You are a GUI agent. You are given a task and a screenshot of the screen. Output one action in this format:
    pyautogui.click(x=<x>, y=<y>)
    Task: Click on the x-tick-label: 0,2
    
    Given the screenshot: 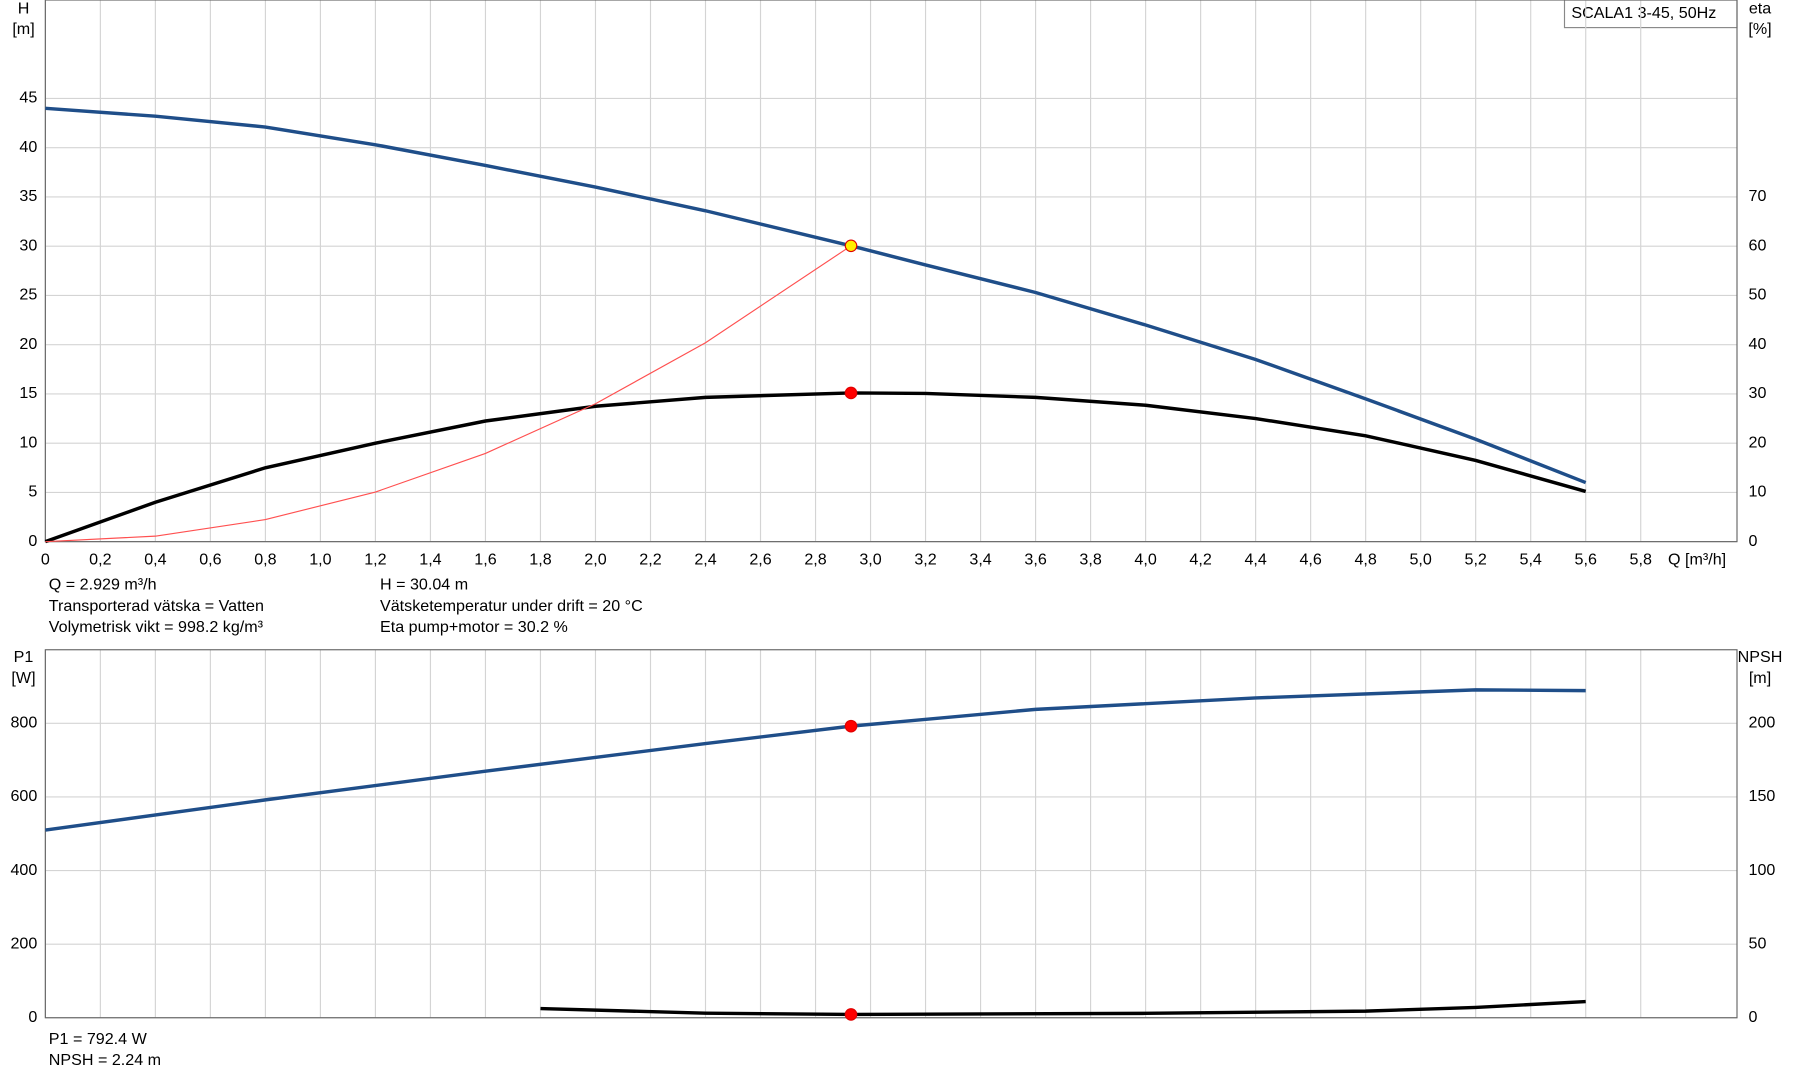 What is the action you would take?
    pyautogui.click(x=100, y=559)
    